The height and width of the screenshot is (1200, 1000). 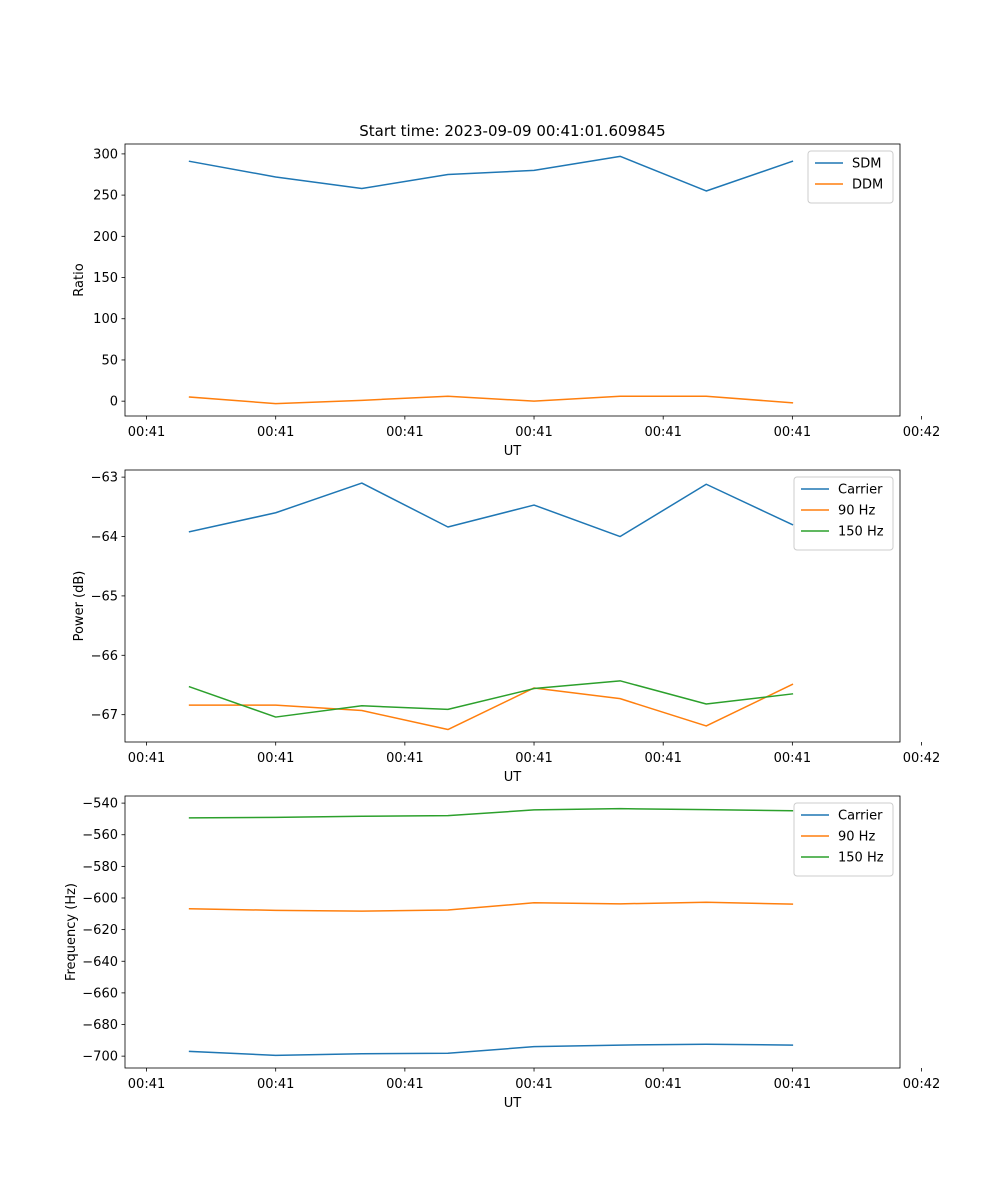 What do you see at coordinates (104, 478) in the screenshot?
I see `chart-2-y-tick-label: −63` at bounding box center [104, 478].